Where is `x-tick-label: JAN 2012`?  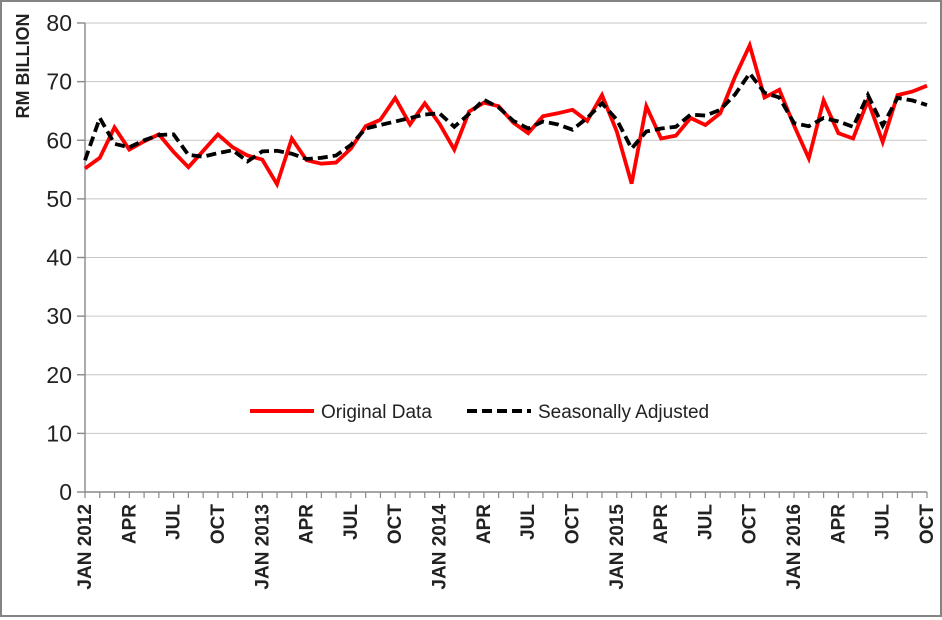 x-tick-label: JAN 2012 is located at coordinates (85, 547).